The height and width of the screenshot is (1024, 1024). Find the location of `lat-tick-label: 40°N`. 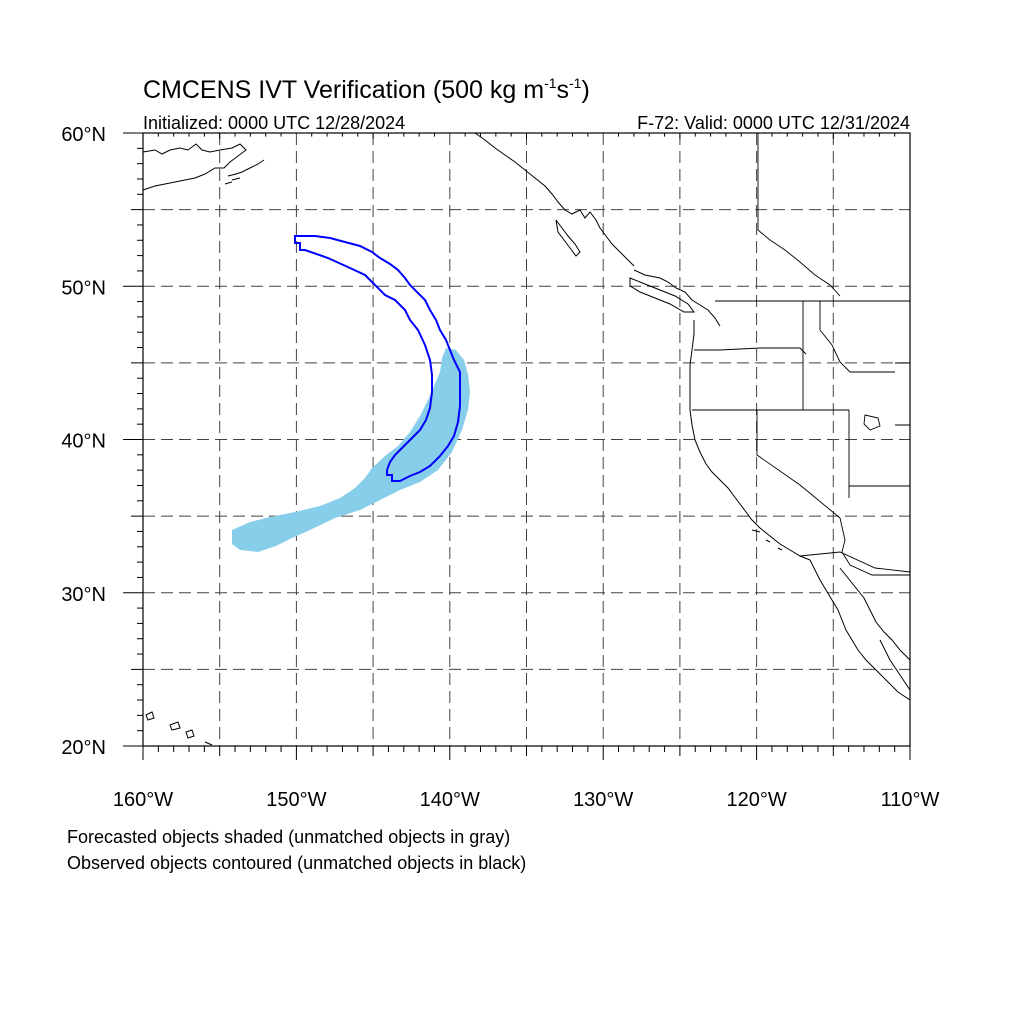

lat-tick-label: 40°N is located at coordinates (83, 442).